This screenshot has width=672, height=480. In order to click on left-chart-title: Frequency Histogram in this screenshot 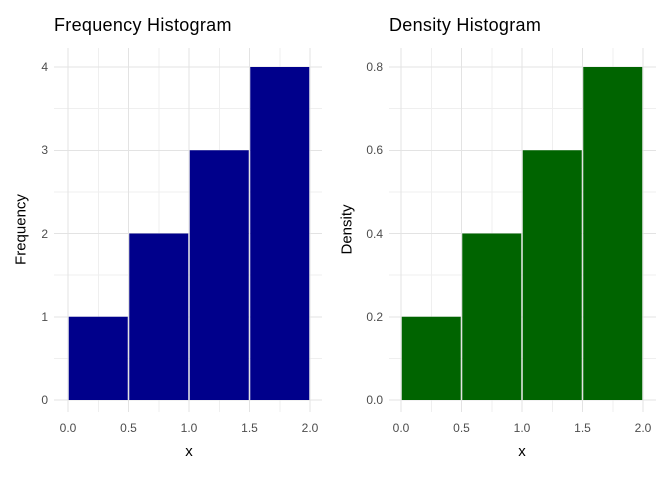, I will do `click(143, 25)`.